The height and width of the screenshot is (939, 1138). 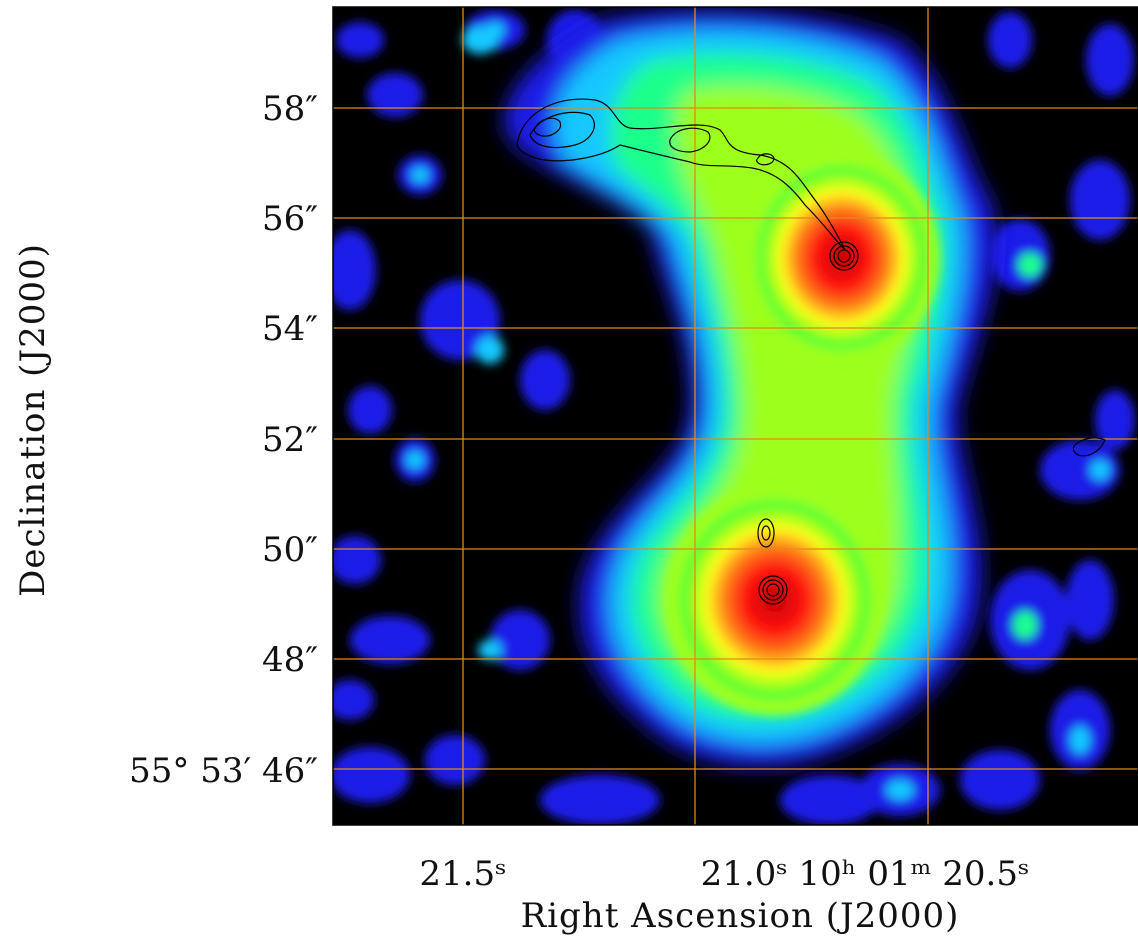 I want to click on northern-core, so click(x=842, y=258).